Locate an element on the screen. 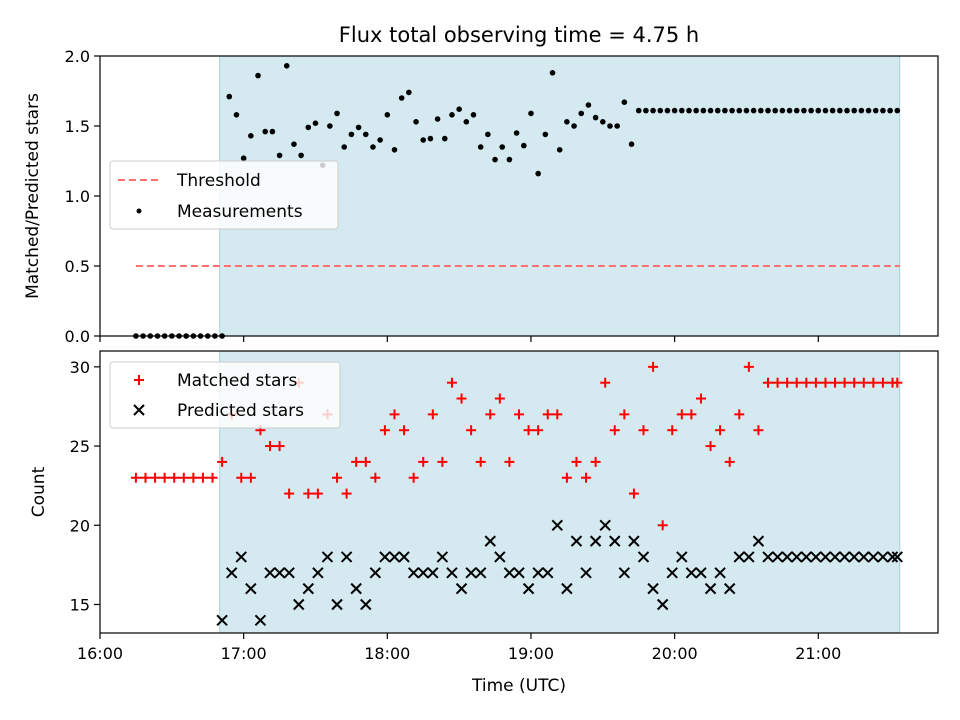  top-legend-box is located at coordinates (224, 195).